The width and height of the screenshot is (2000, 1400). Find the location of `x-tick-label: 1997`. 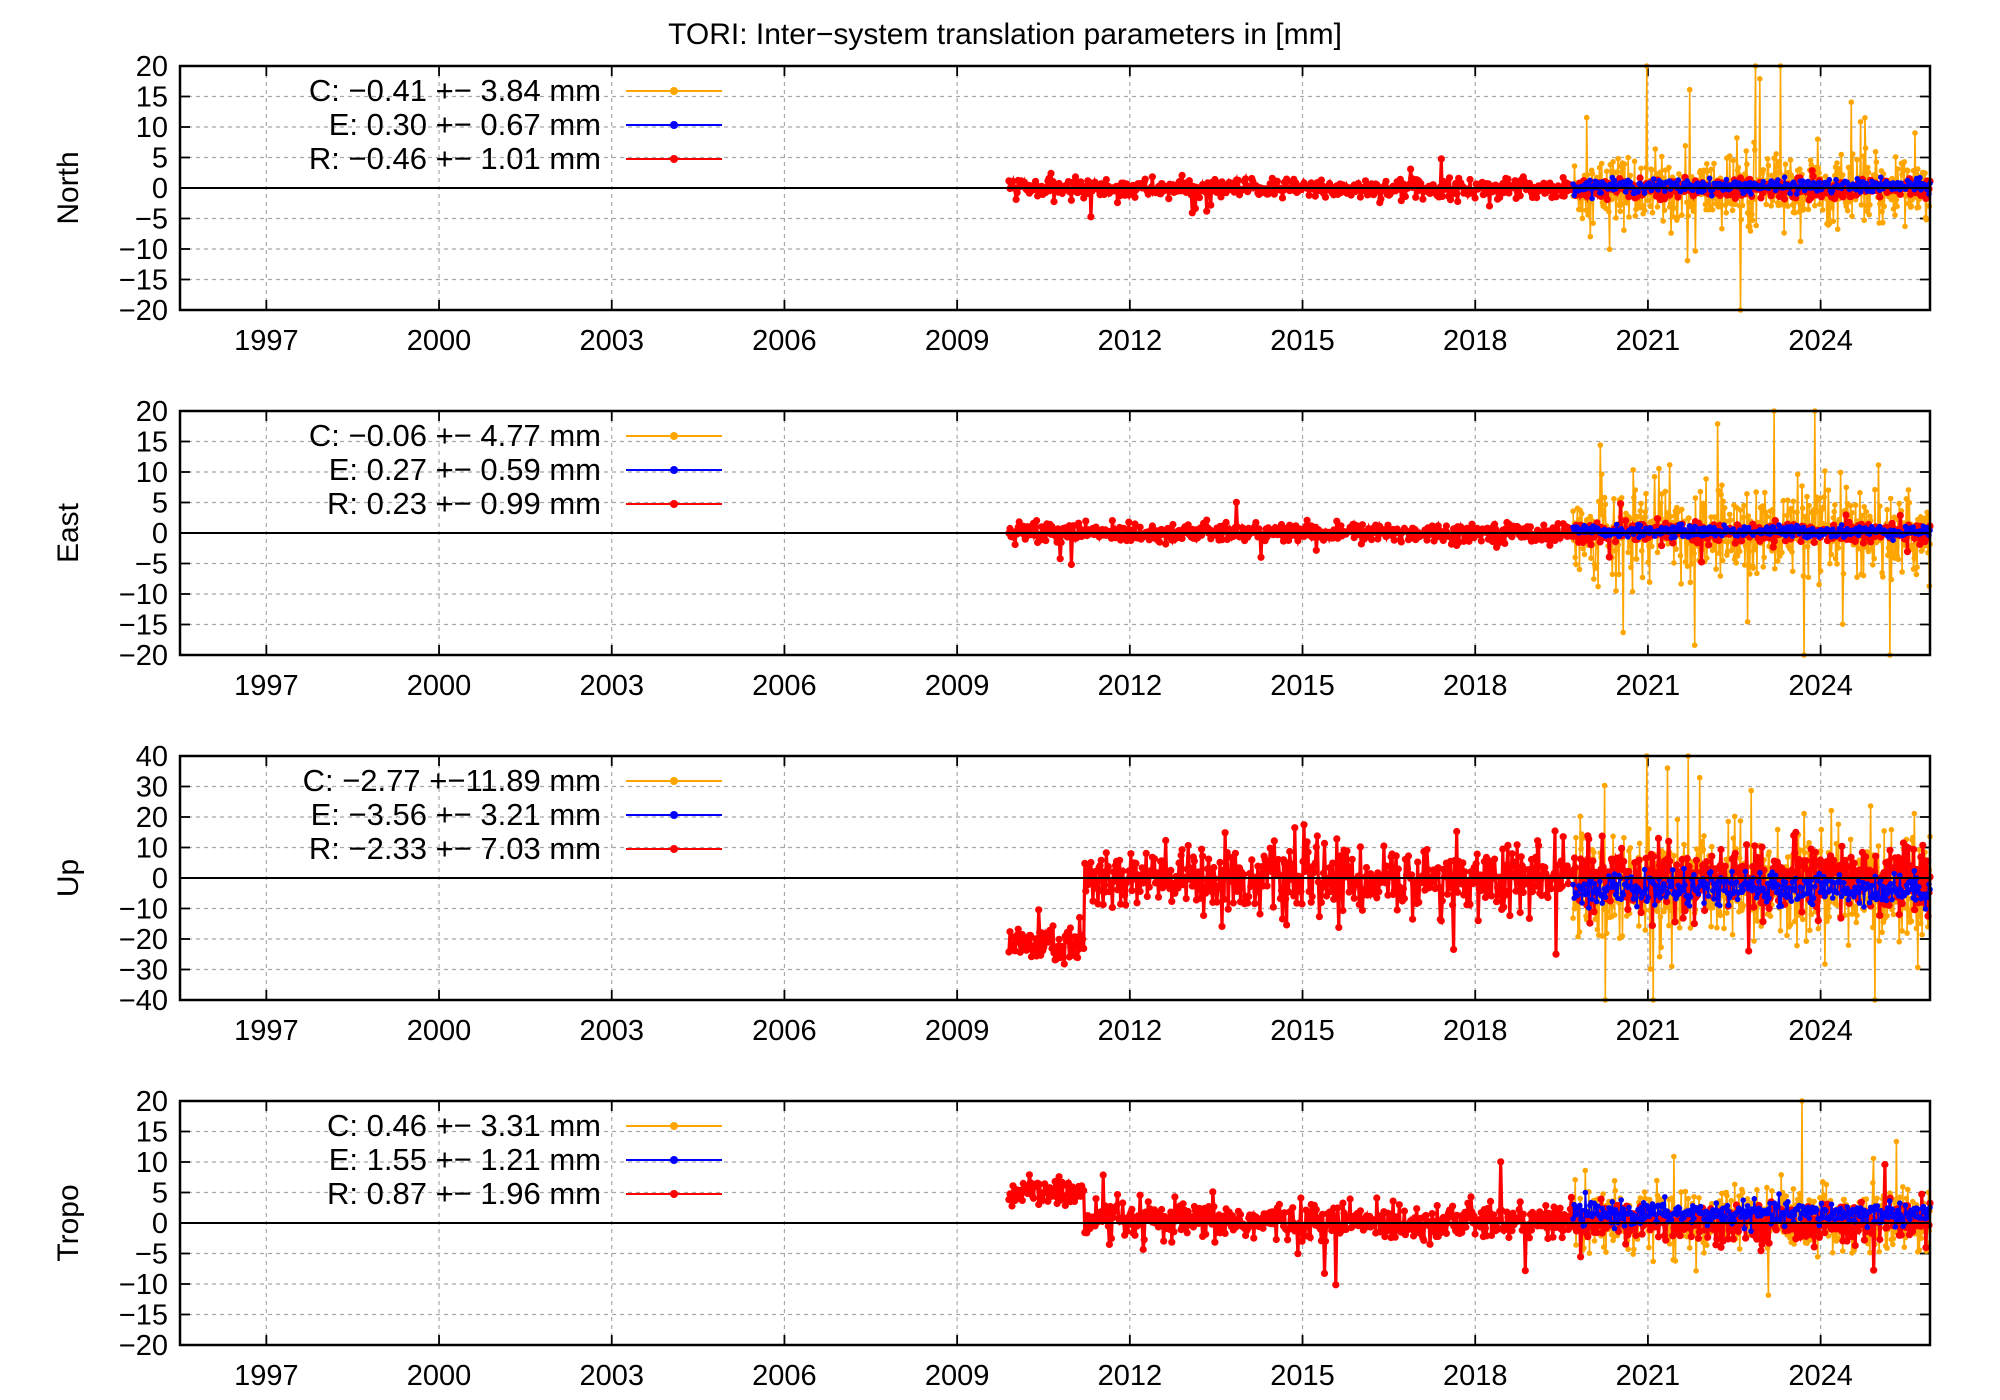

x-tick-label: 1997 is located at coordinates (266, 1031).